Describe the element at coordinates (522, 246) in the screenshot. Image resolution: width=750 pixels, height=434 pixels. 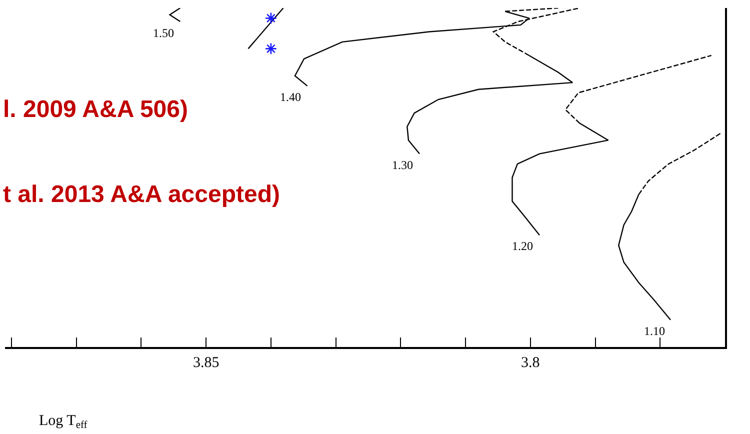
I see `series-label: 1.20` at that location.